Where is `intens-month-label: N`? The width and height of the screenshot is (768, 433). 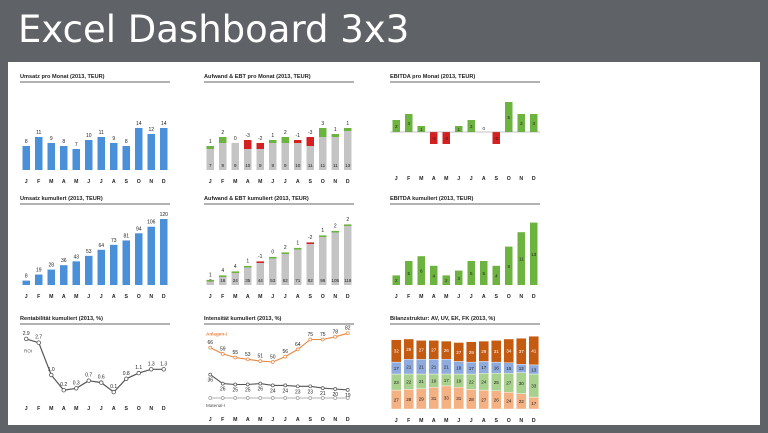
intens-month-label: N is located at coordinates (335, 420).